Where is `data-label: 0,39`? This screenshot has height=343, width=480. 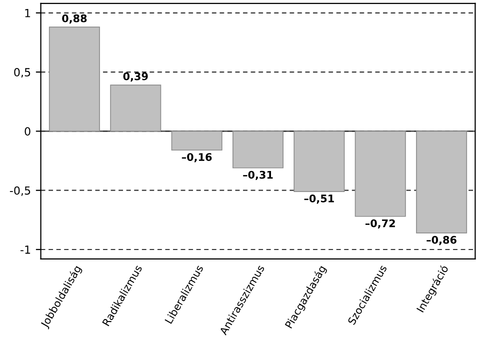 data-label: 0,39 is located at coordinates (135, 77).